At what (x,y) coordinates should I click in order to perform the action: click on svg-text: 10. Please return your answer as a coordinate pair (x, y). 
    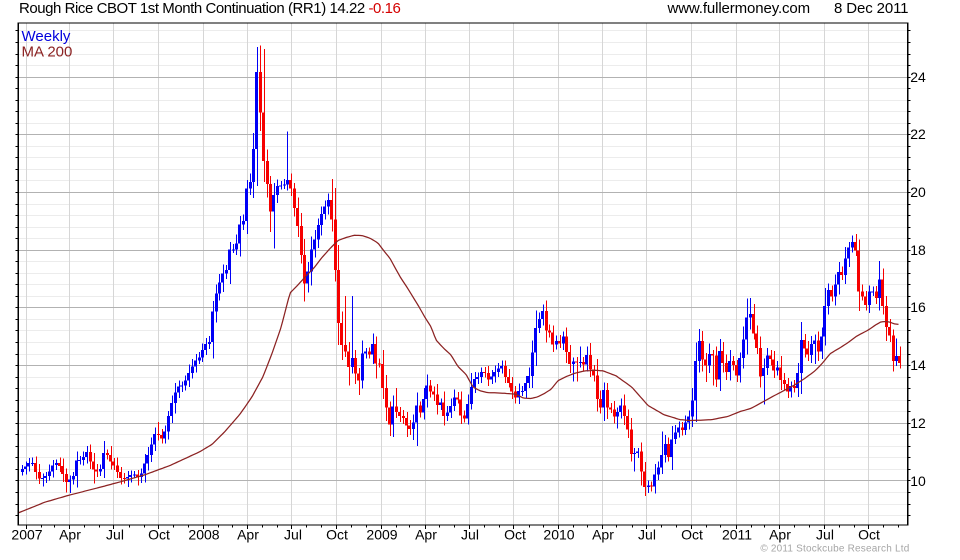
    Looking at the image, I should click on (918, 481).